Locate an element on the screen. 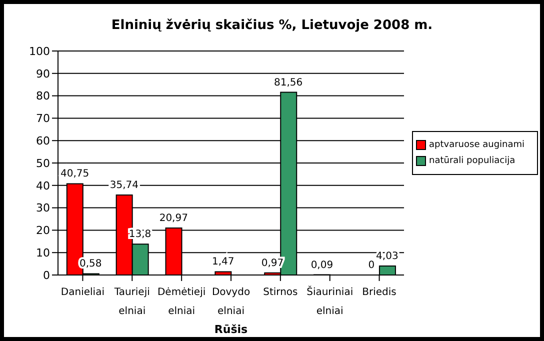 Image resolution: width=544 pixels, height=341 pixels. x-tick-label: Stirnos is located at coordinates (280, 292).